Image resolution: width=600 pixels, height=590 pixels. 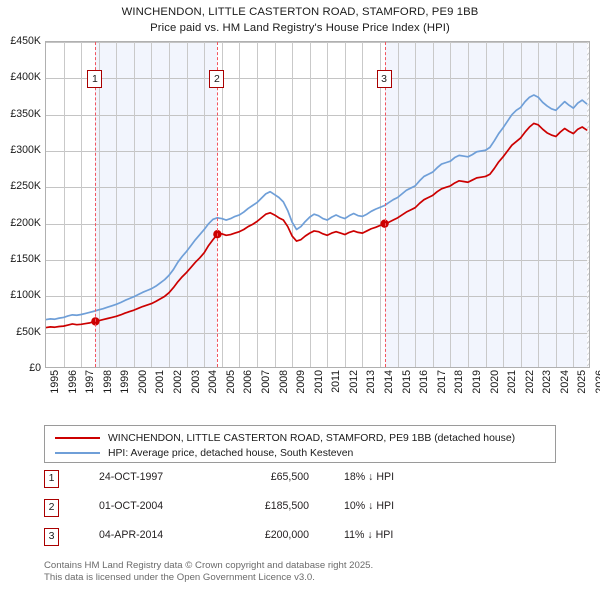 I want to click on y-axis-tick-label: £450K, so click(x=25, y=41).